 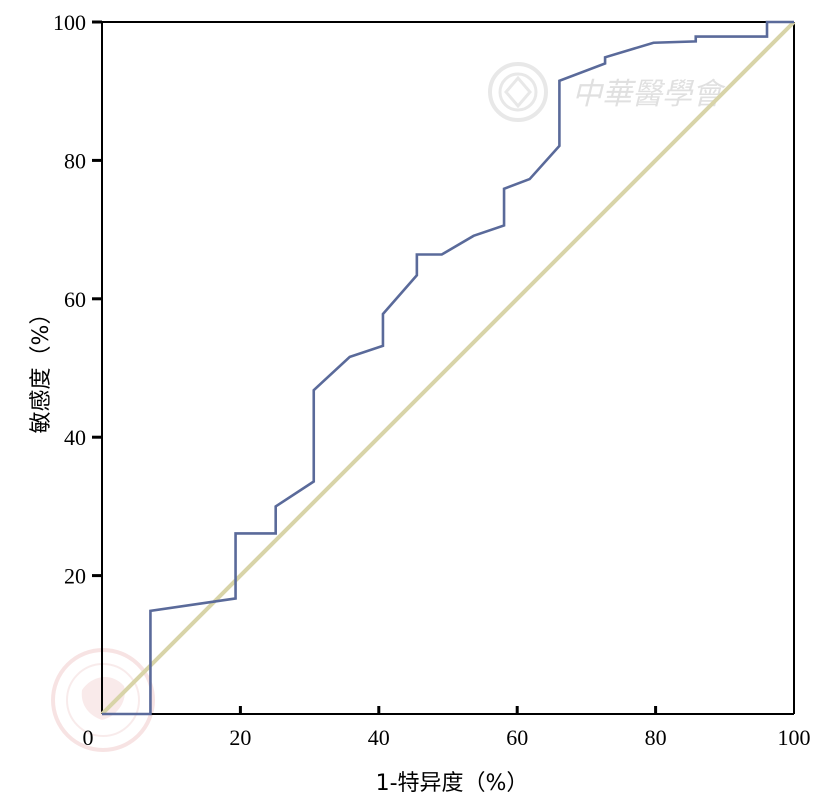 What do you see at coordinates (75, 299) in the screenshot?
I see `y-tick-label: 60` at bounding box center [75, 299].